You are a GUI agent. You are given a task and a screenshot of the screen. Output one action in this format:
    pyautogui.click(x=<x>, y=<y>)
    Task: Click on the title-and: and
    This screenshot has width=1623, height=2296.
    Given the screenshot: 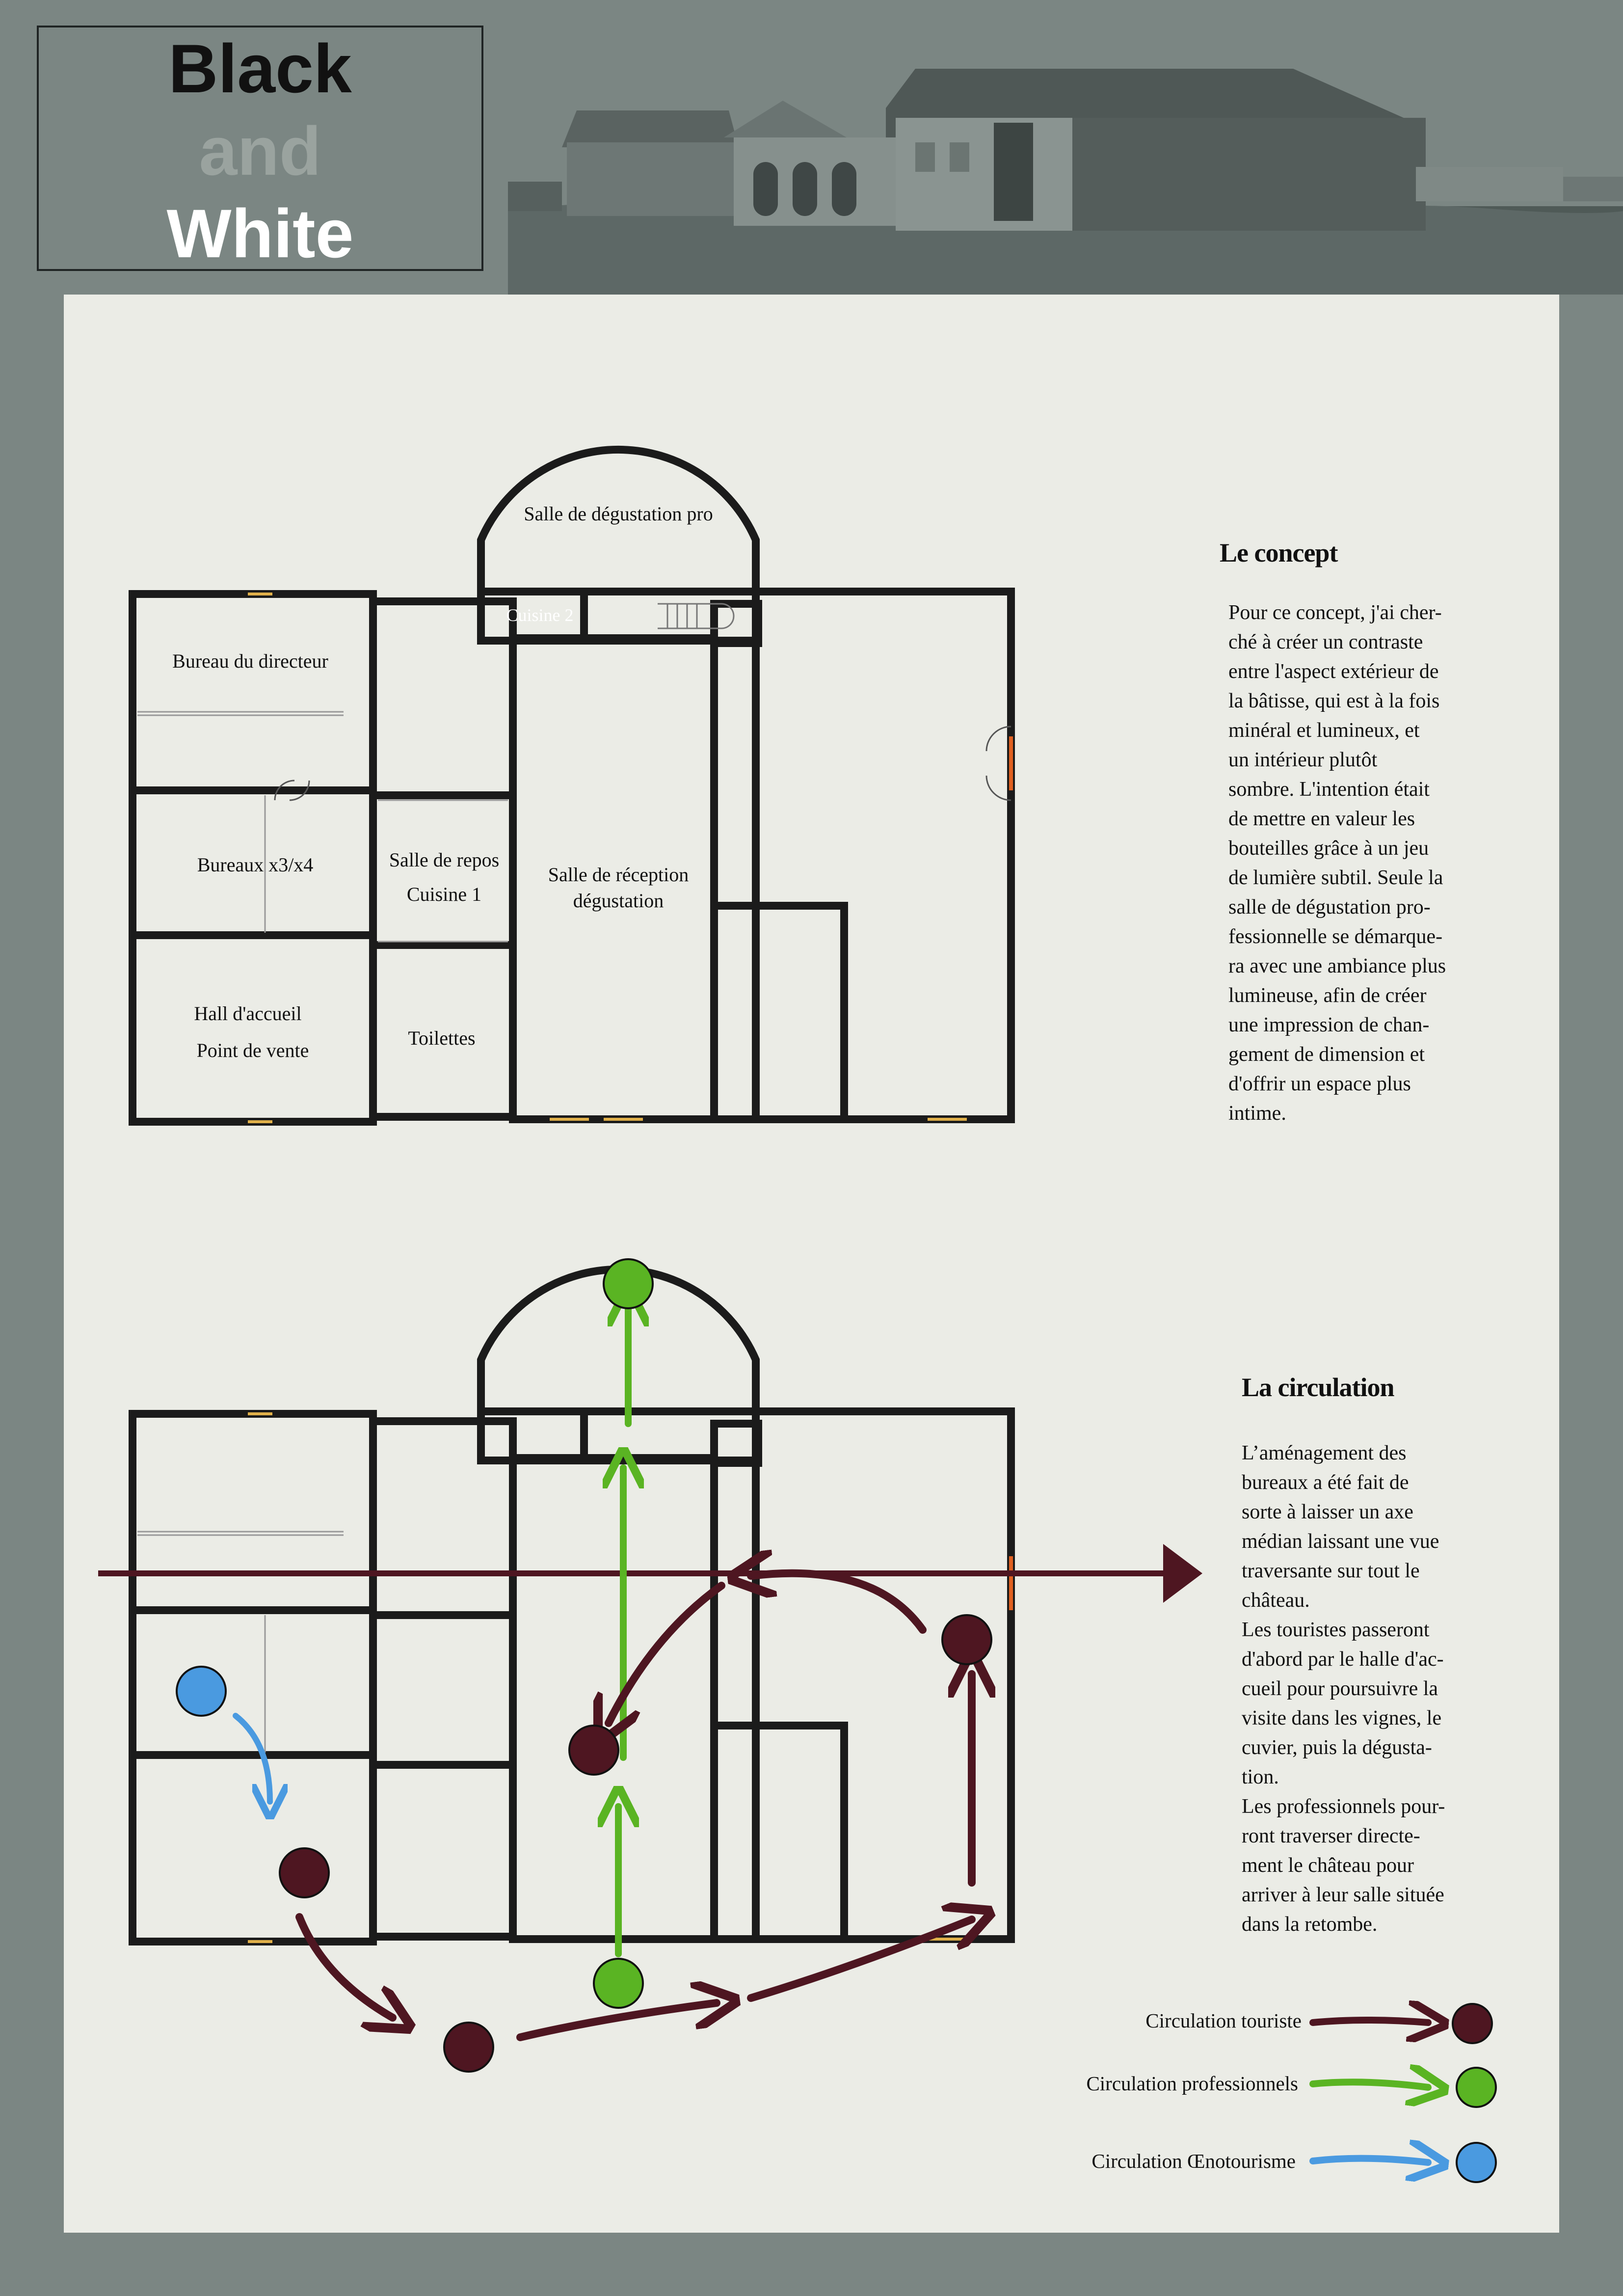 What is the action you would take?
    pyautogui.click(x=260, y=150)
    